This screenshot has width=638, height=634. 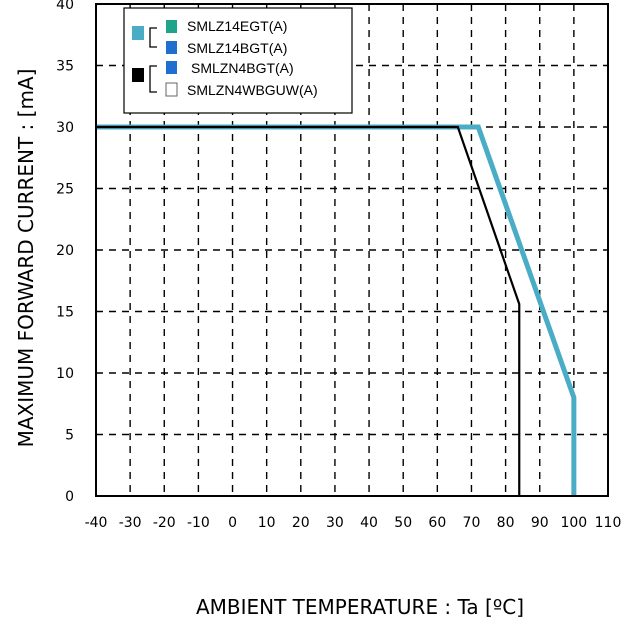 I want to click on x-tick-label: 0, so click(x=232, y=523).